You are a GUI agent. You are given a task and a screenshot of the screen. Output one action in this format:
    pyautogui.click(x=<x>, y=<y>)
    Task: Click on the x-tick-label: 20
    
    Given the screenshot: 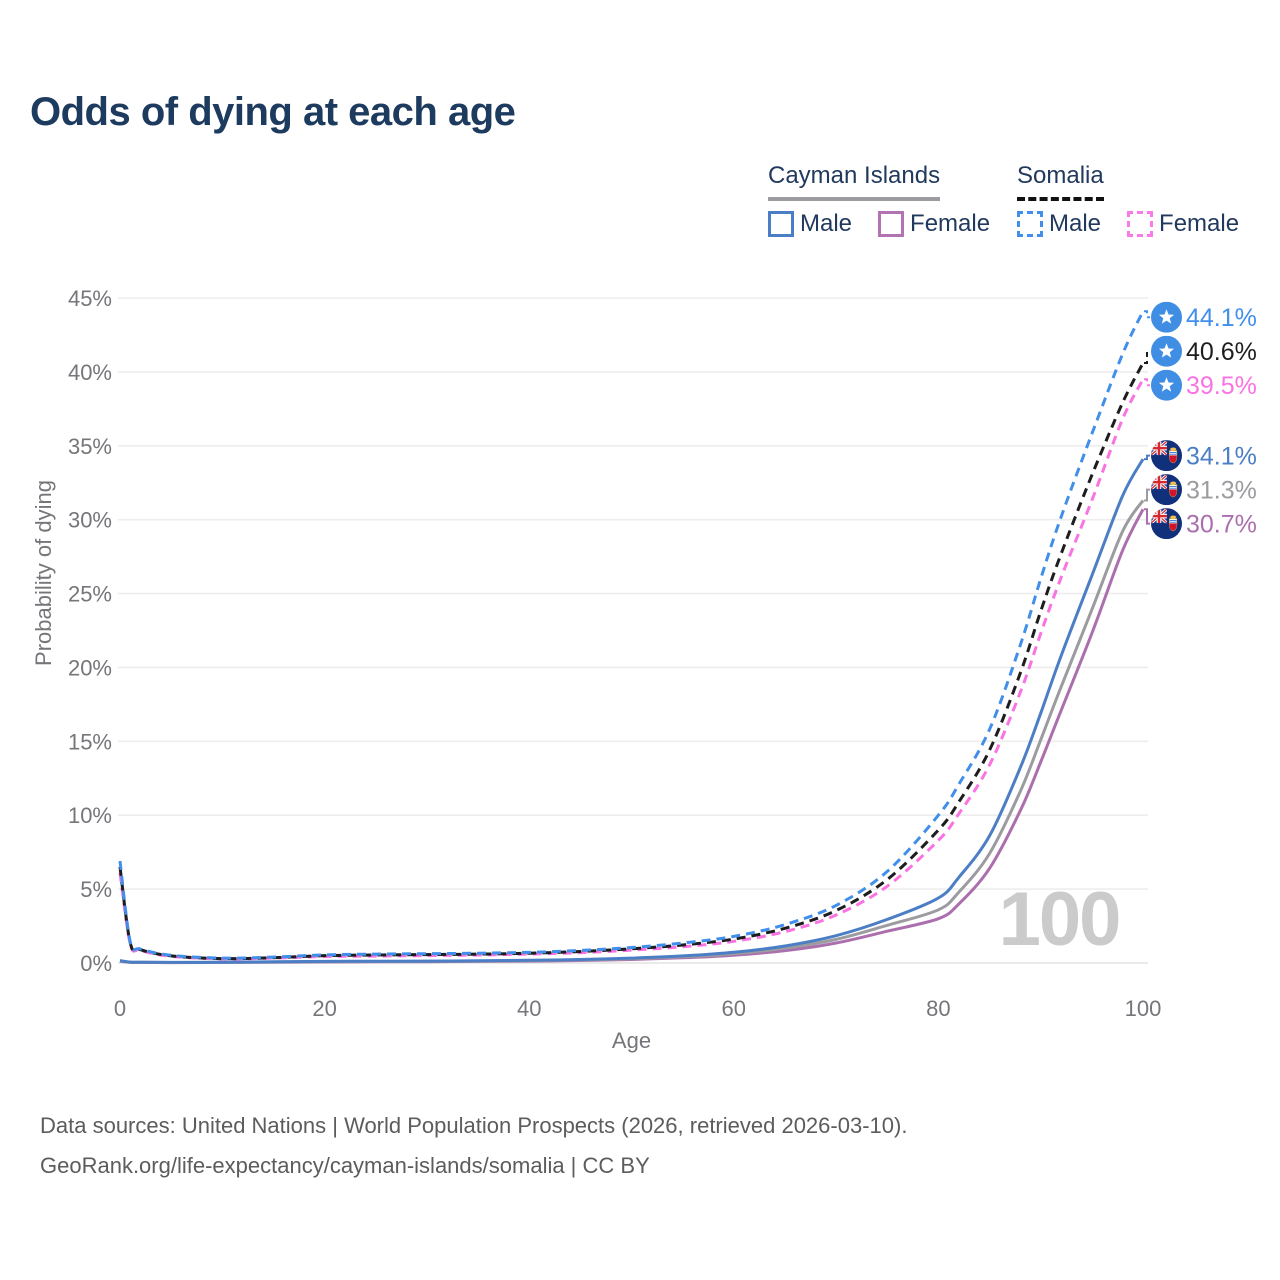 What is the action you would take?
    pyautogui.click(x=324, y=1008)
    